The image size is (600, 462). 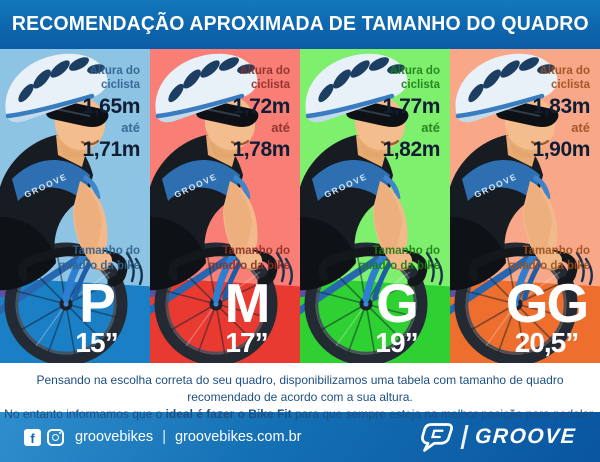 I want to click on groove-logo-icon, so click(x=437, y=437).